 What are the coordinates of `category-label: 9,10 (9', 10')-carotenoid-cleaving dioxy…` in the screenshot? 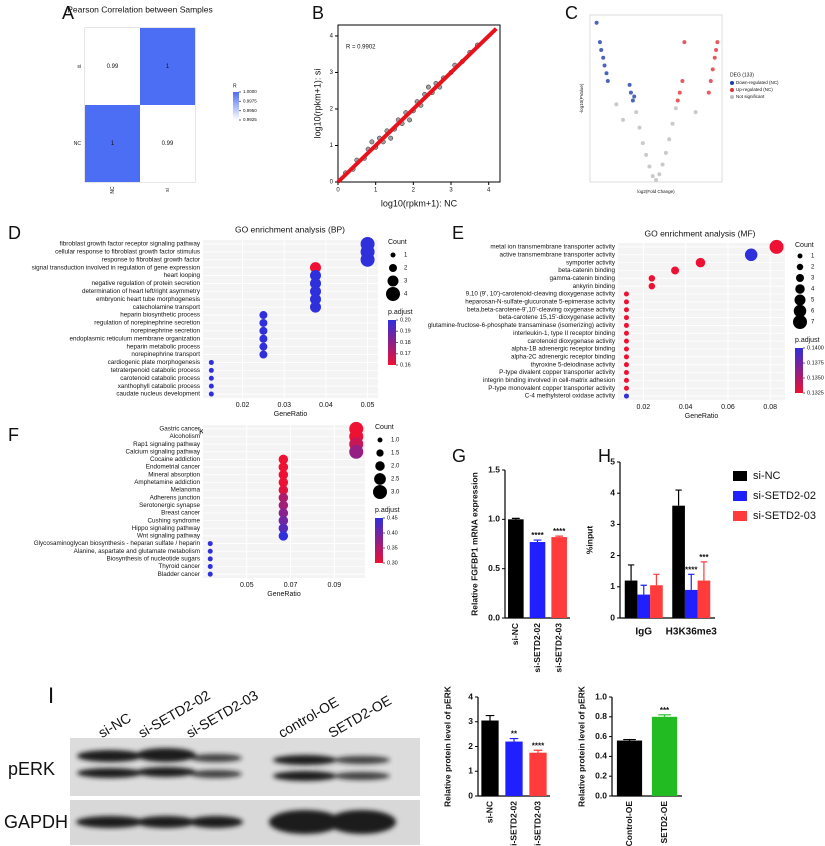 It's located at (541, 294).